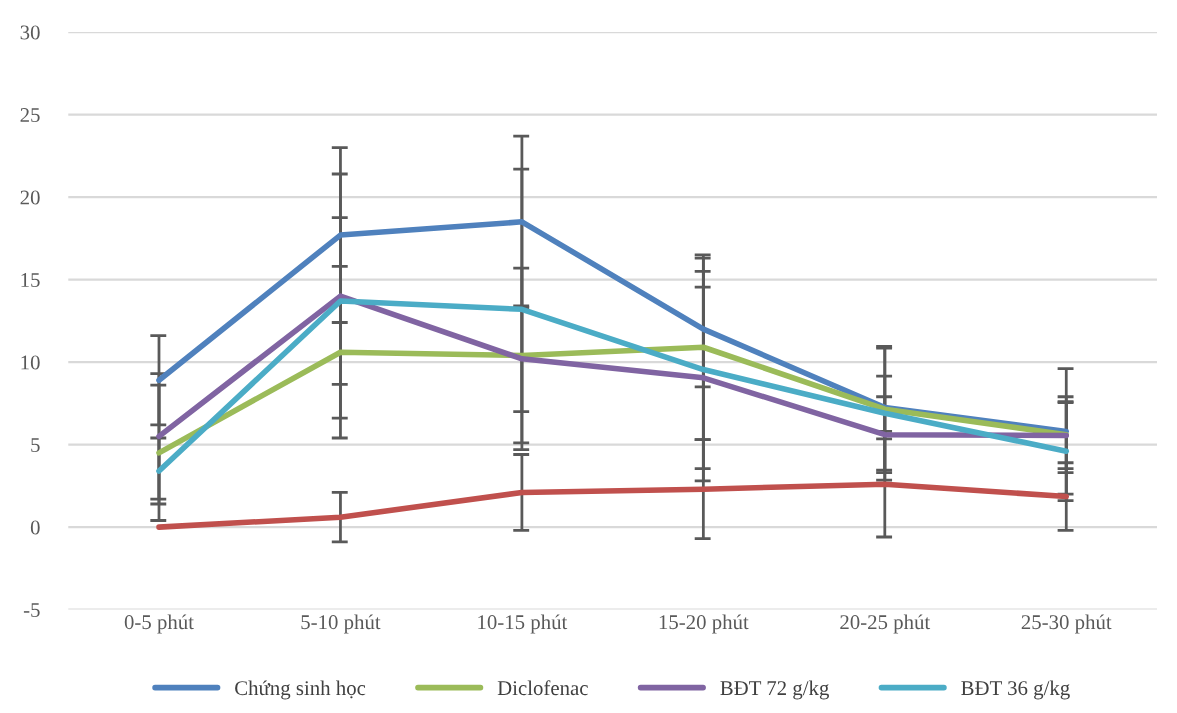  Describe the element at coordinates (542, 688) in the screenshot. I see `legend-label: Diclofenac` at that location.